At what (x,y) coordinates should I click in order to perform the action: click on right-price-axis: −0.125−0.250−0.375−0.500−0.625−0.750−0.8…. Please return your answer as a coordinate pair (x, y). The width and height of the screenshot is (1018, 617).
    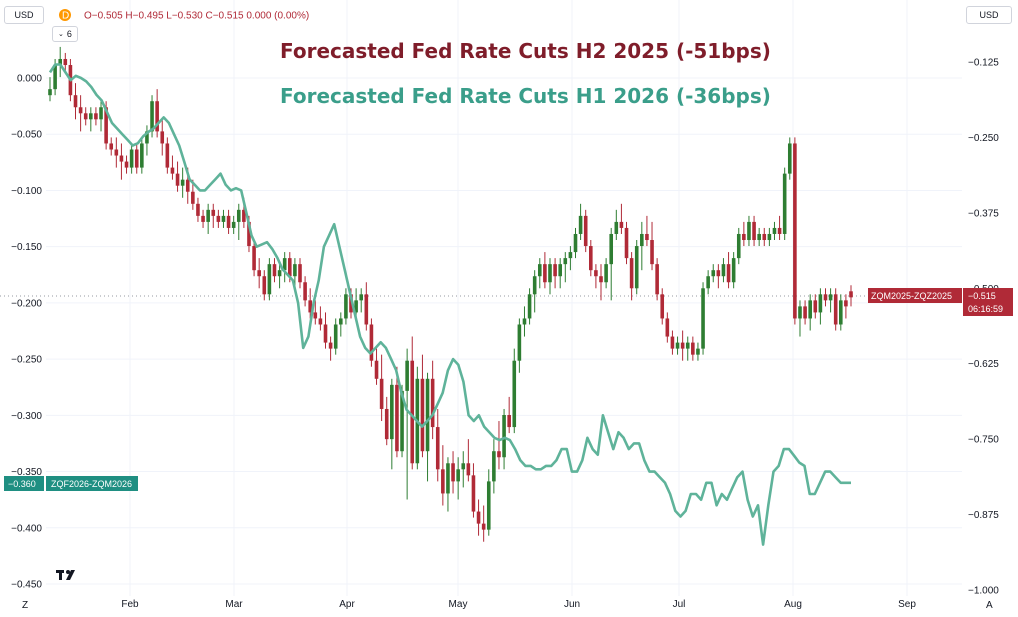
    Looking at the image, I should click on (983, 327).